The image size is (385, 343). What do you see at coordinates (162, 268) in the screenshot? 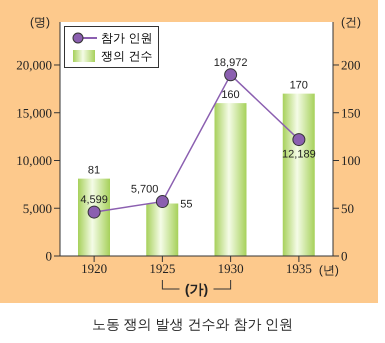
I see `x-tick-label: 1925` at bounding box center [162, 268].